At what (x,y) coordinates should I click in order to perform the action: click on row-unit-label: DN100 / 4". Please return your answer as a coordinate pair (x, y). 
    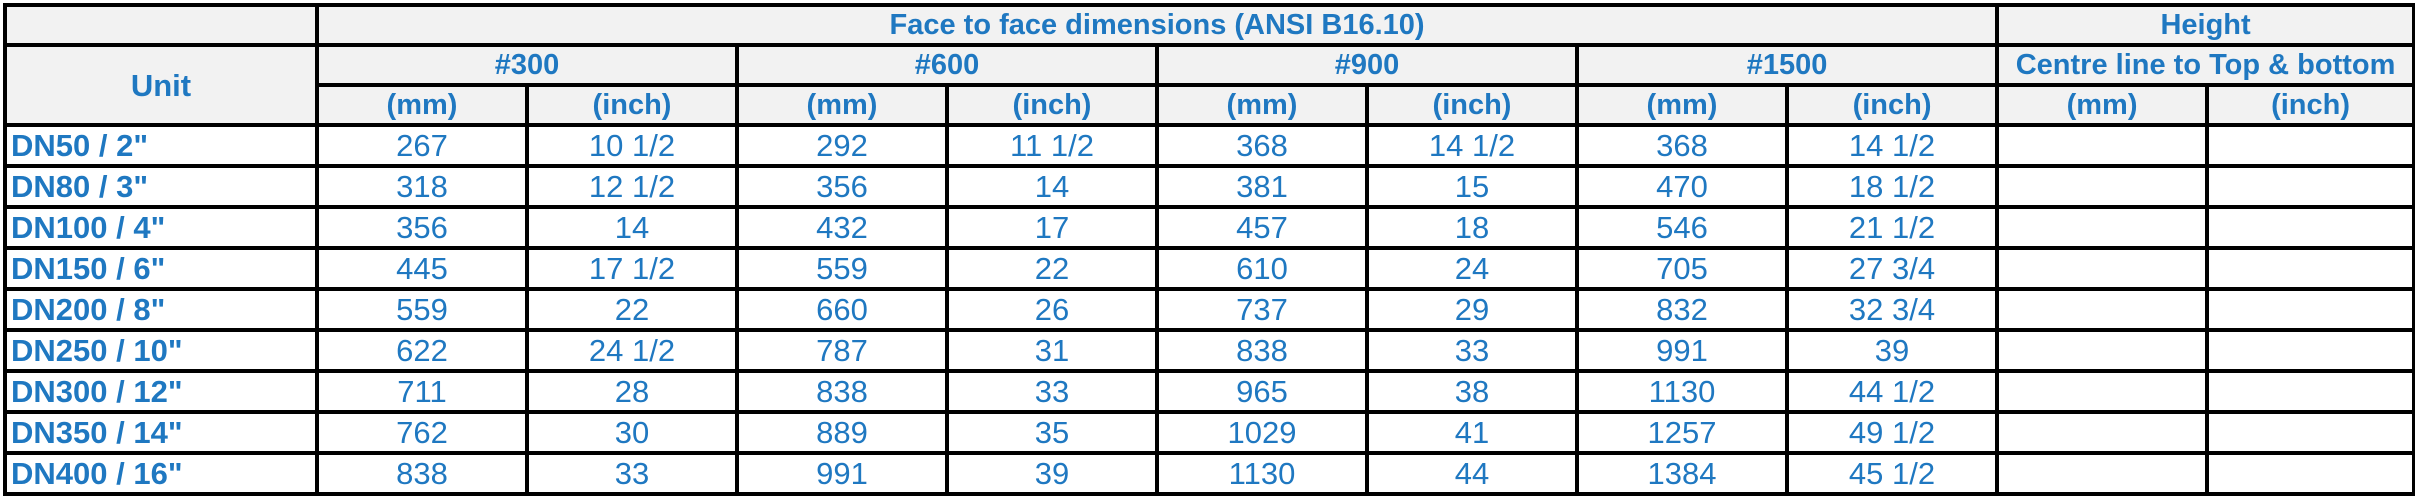
    Looking at the image, I should click on (161, 227).